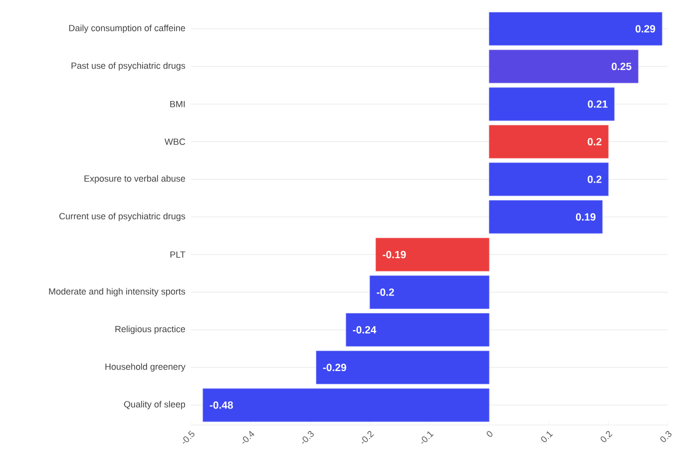 This screenshot has height=452, width=678. What do you see at coordinates (127, 28) in the screenshot?
I see `y-tick-label: Daily consumption of caffeine` at bounding box center [127, 28].